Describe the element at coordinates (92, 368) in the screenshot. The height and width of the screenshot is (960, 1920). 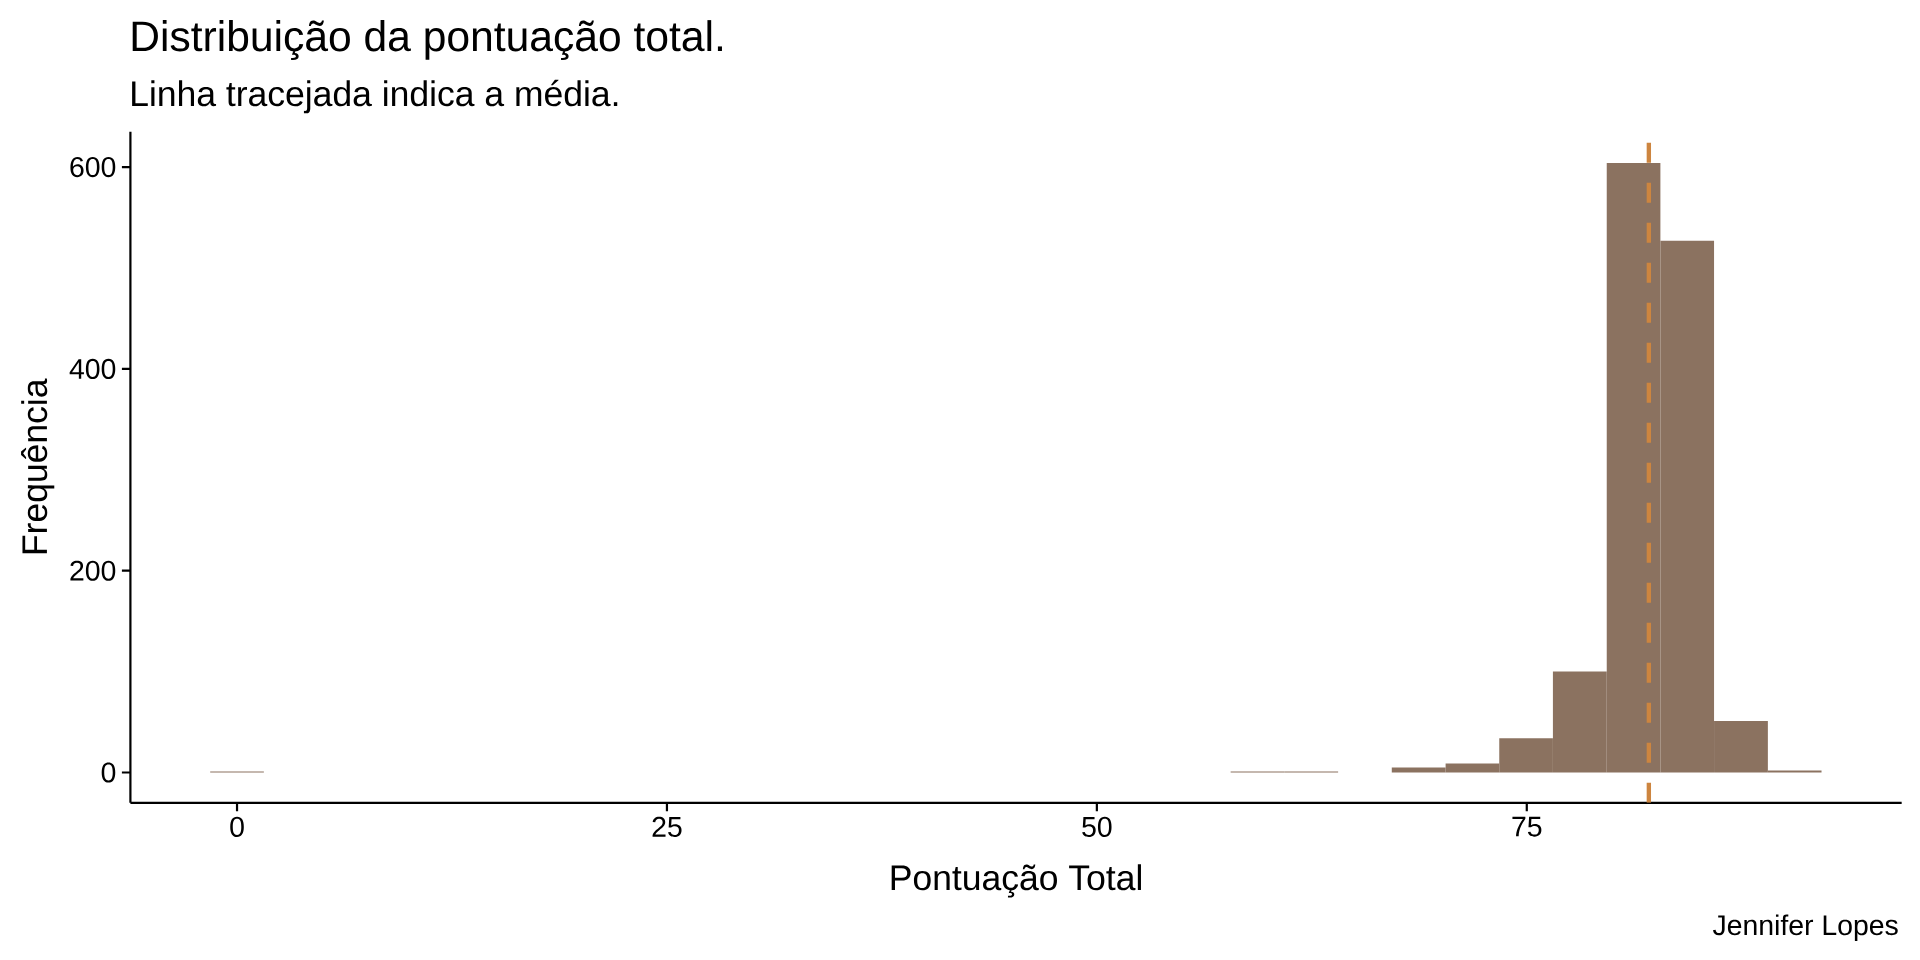
I see `y-tick-label: 400` at that location.